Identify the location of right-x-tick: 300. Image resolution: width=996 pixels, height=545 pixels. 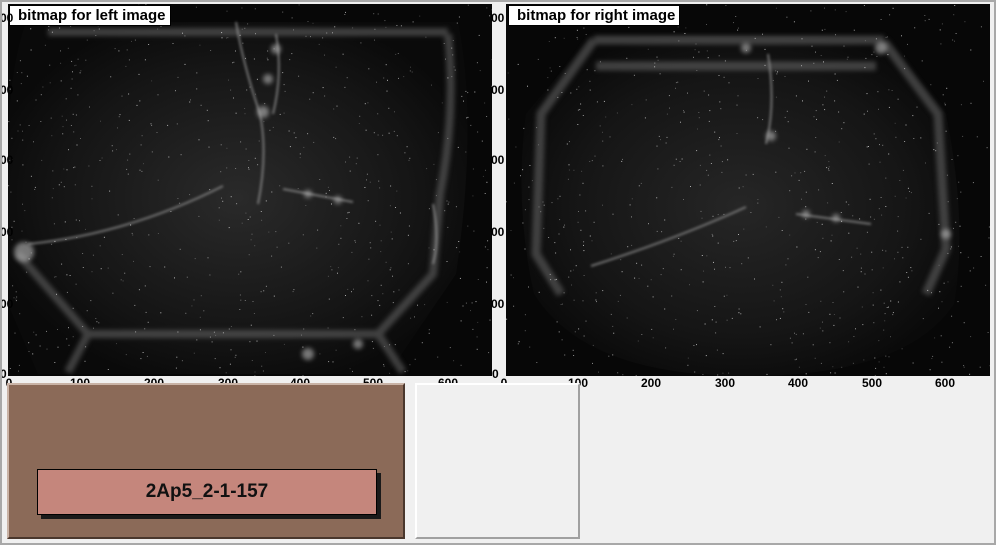
(725, 383).